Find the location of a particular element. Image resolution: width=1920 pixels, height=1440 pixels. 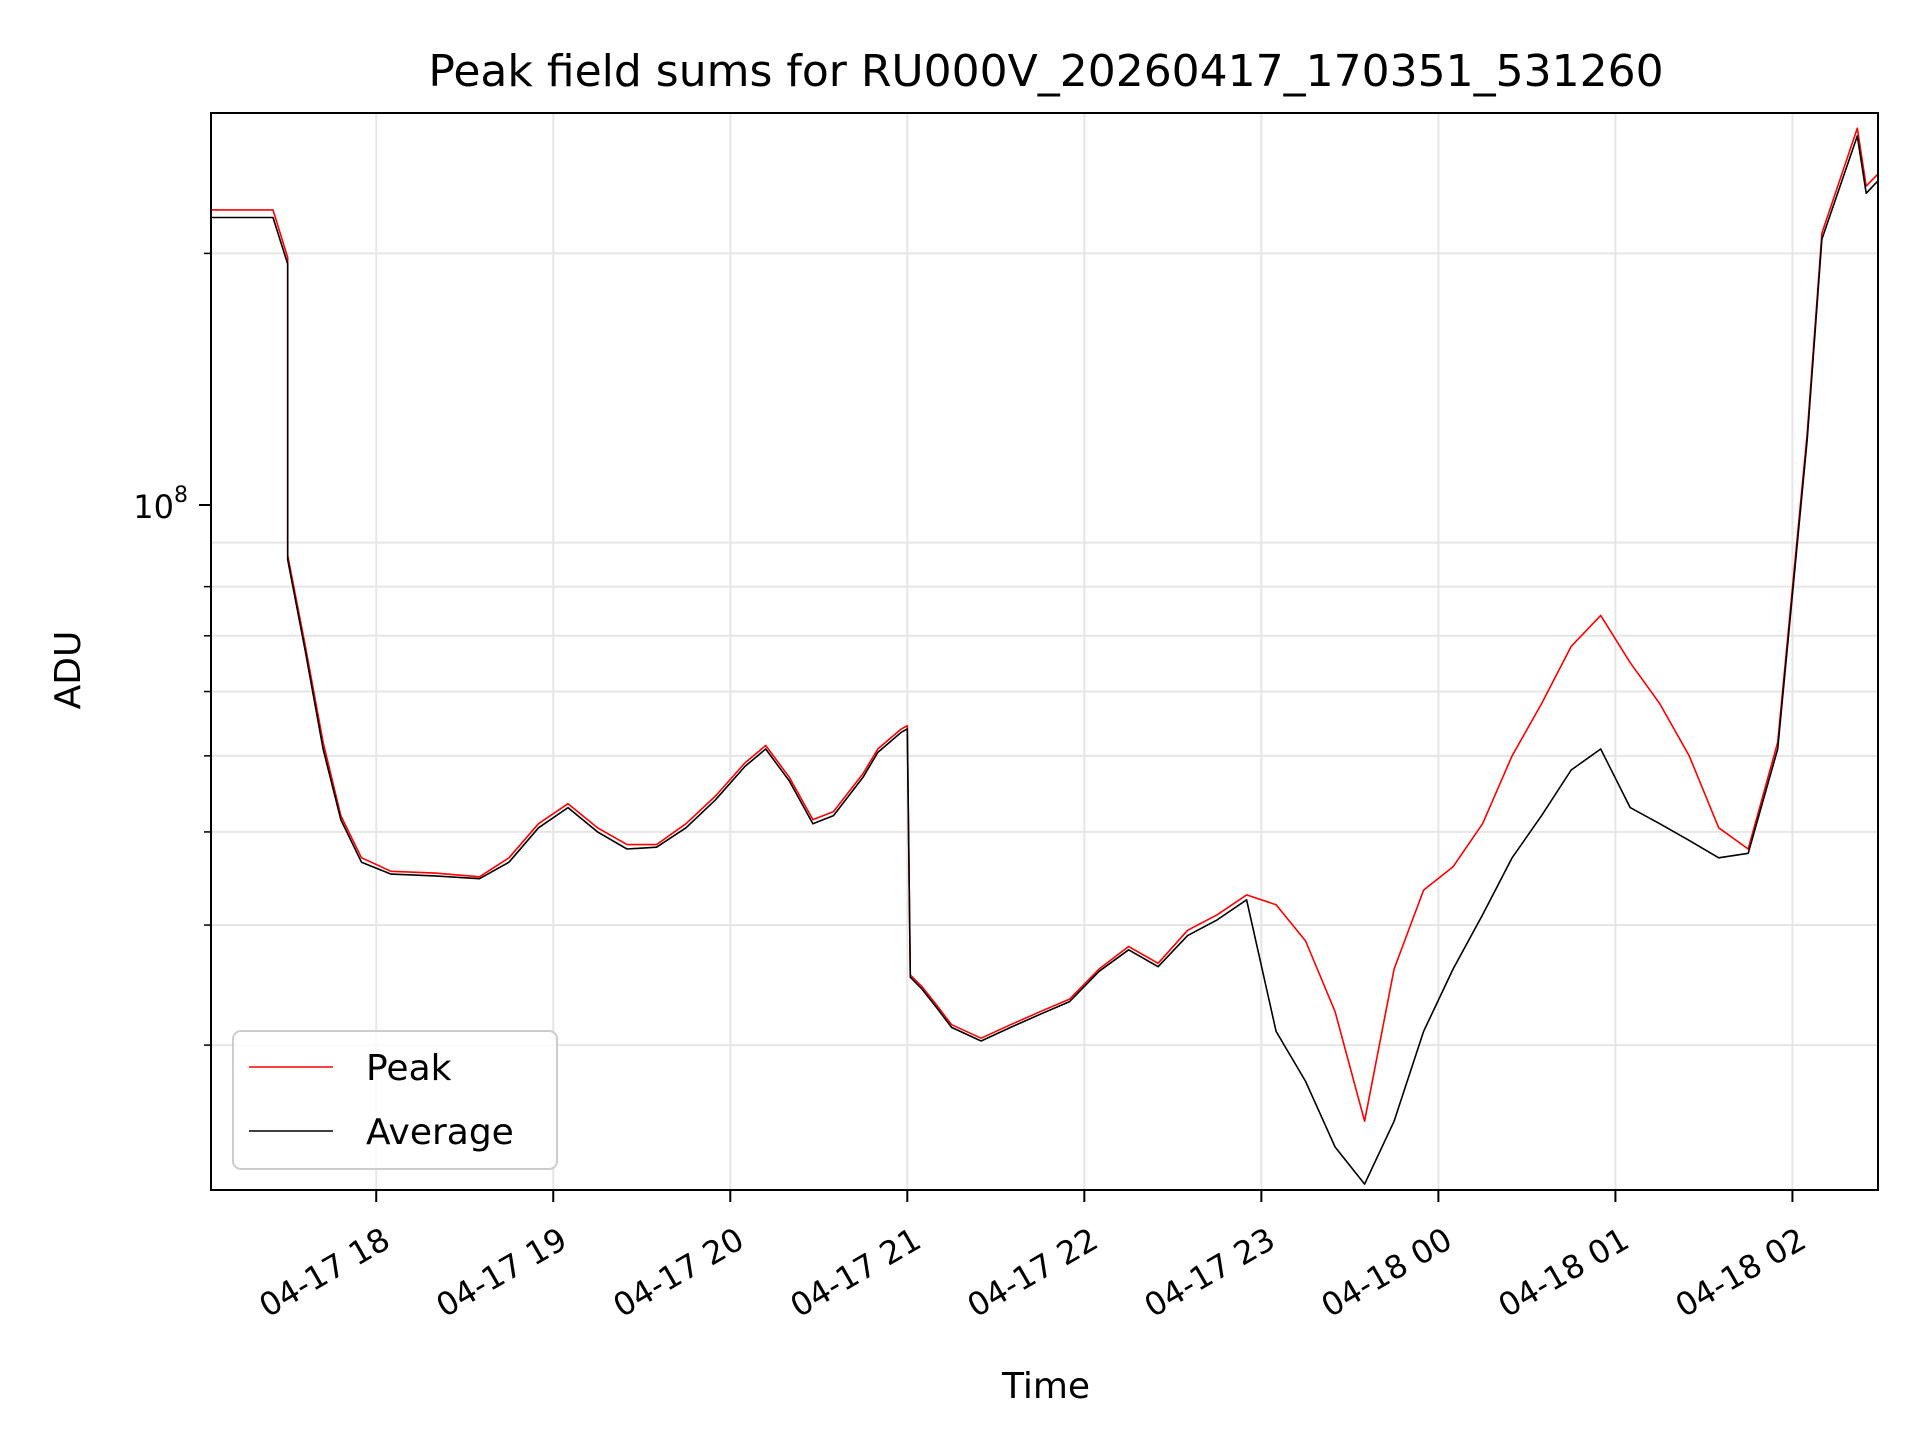

y-minor-ticks is located at coordinates (207, 649).